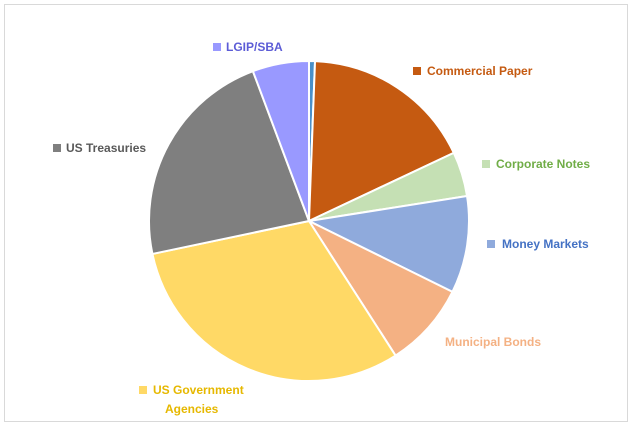 This screenshot has width=634, height=426. Describe the element at coordinates (274, 300) in the screenshot. I see `slice-us-government-agencies` at that location.